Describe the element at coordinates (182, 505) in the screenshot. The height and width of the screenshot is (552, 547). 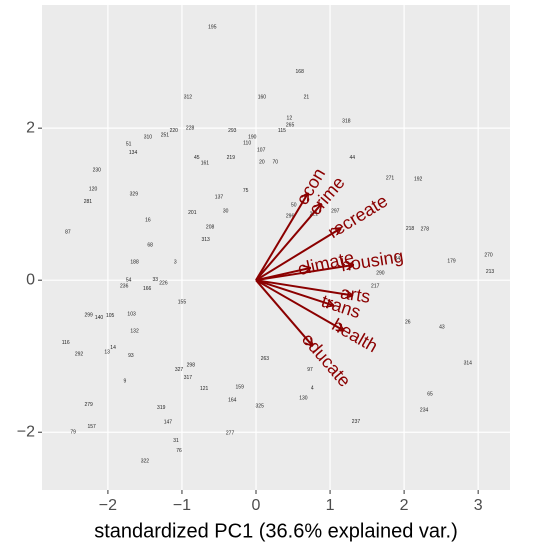
I see `x-tick-label: −1` at that location.